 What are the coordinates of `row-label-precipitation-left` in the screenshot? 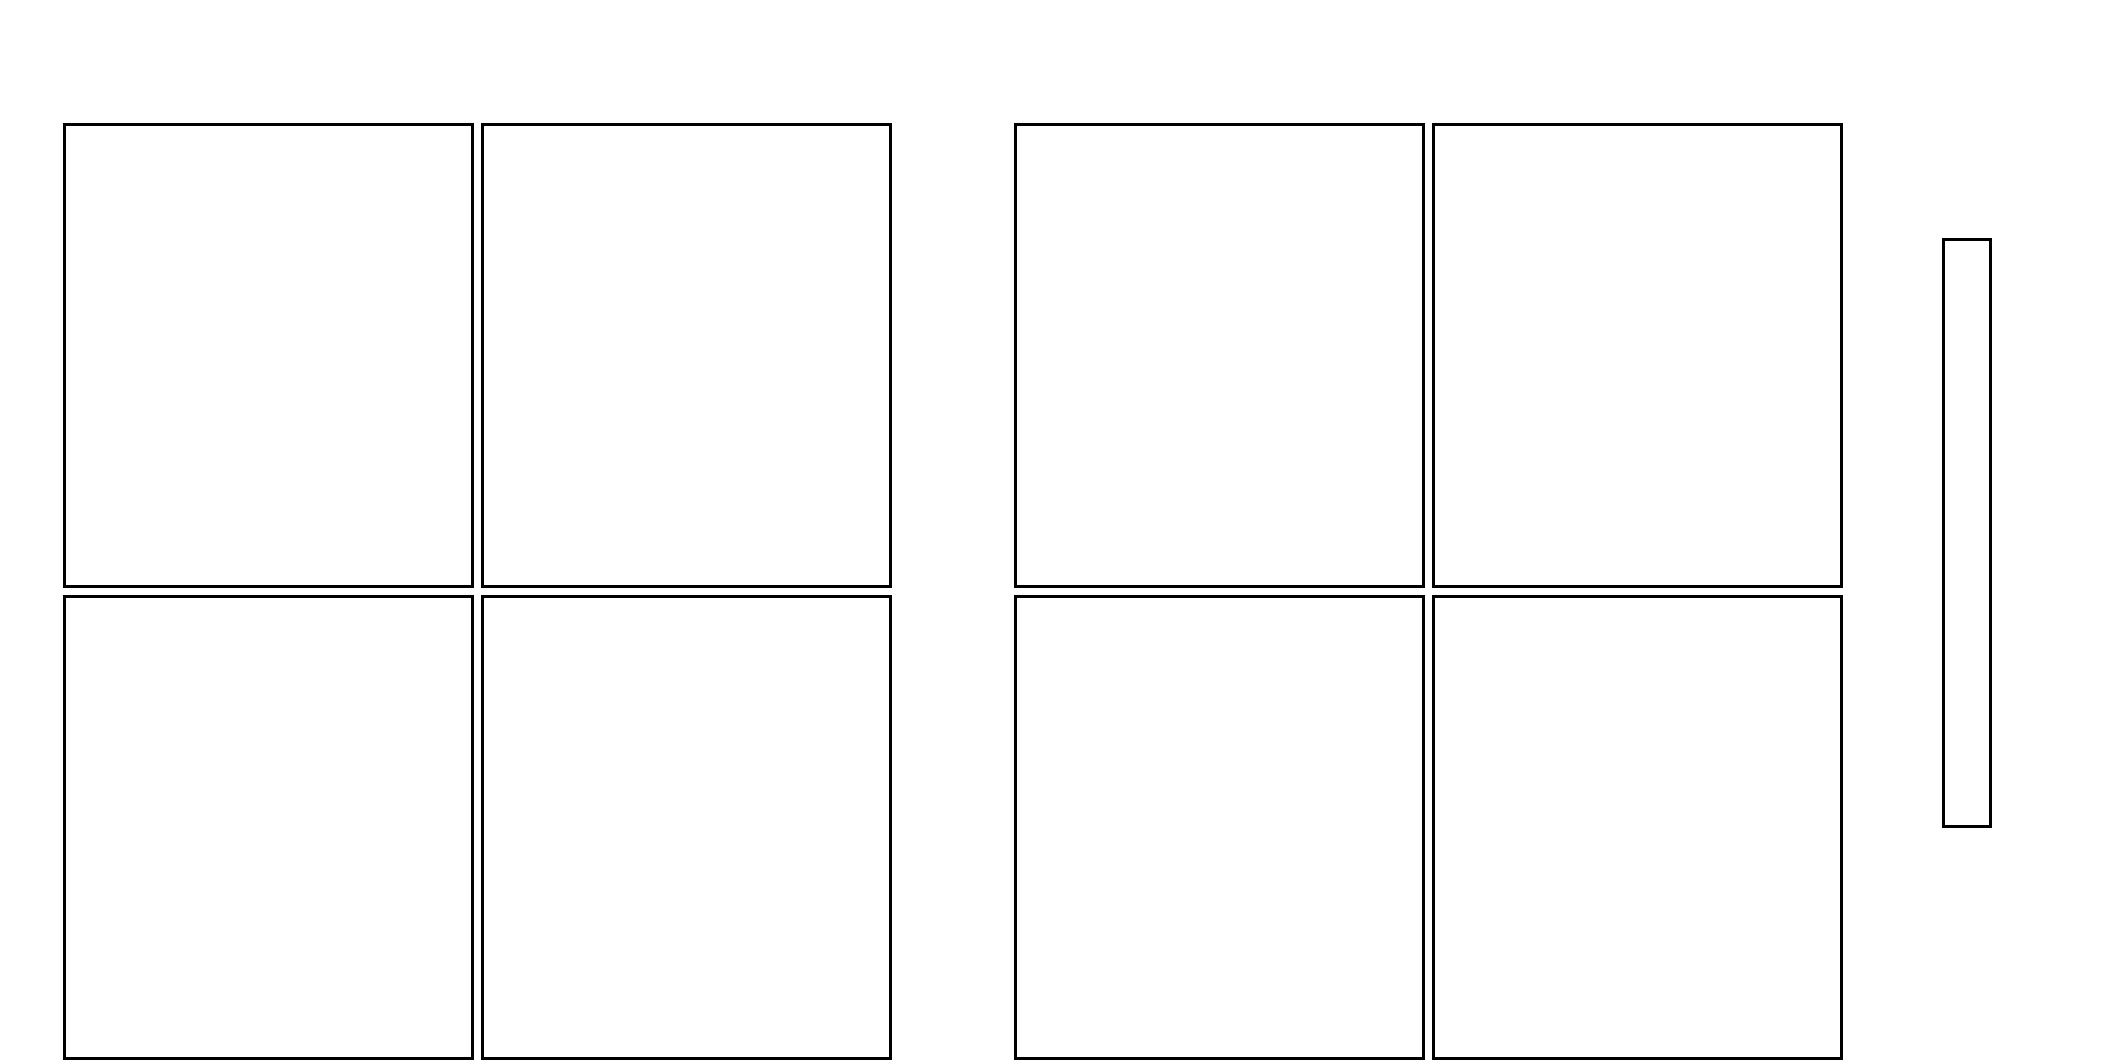 It's located at (32, 355).